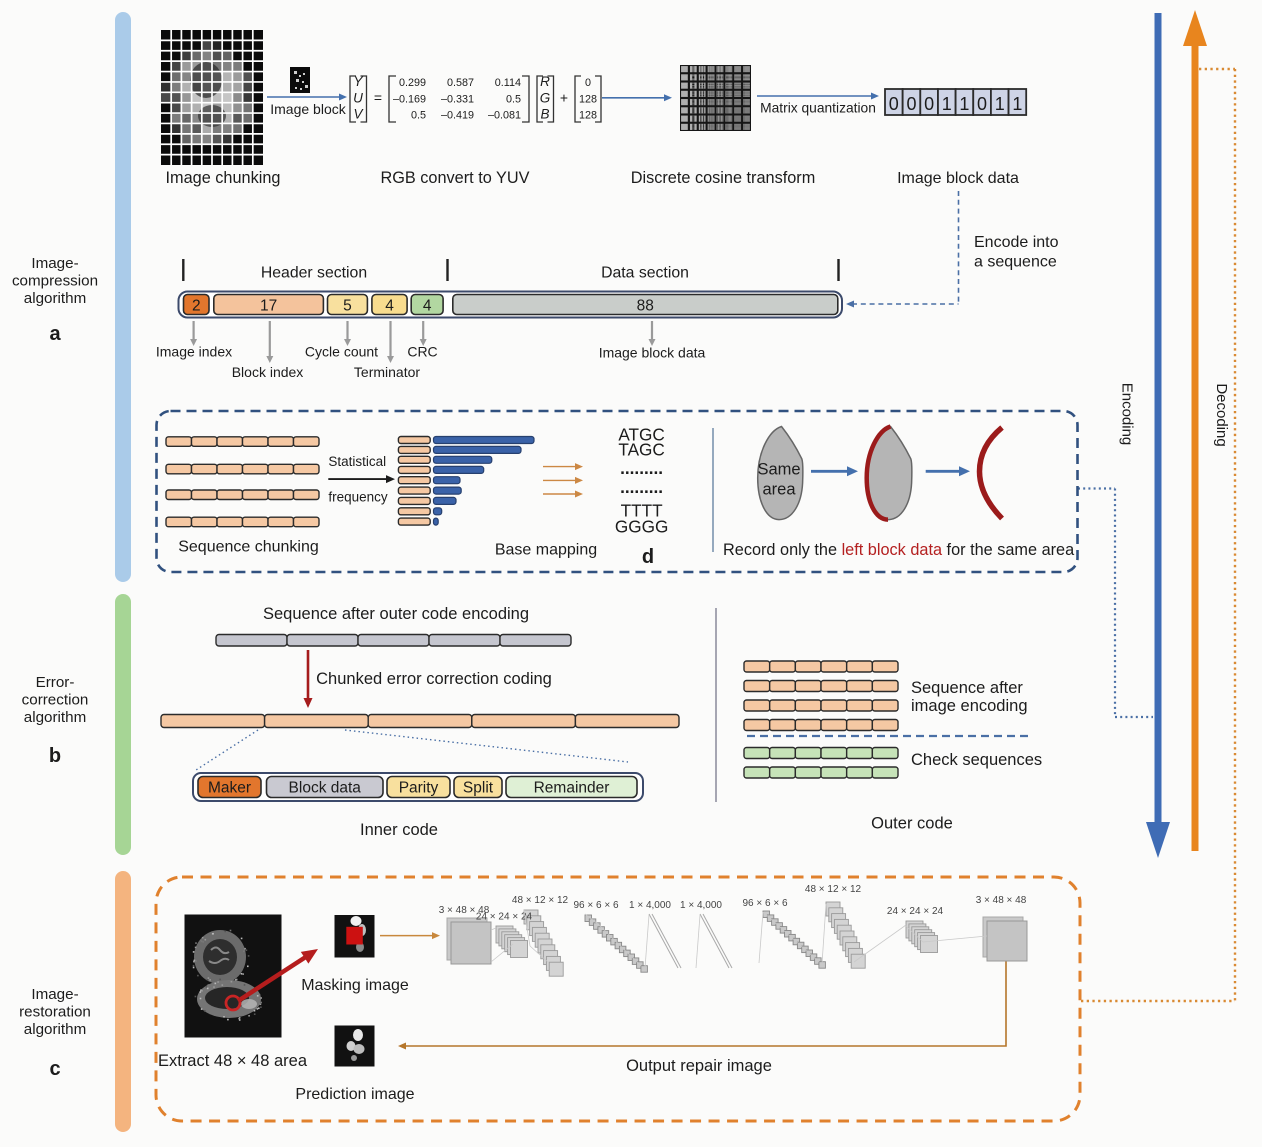  What do you see at coordinates (55, 334) in the screenshot?
I see `svg-text: a` at bounding box center [55, 334].